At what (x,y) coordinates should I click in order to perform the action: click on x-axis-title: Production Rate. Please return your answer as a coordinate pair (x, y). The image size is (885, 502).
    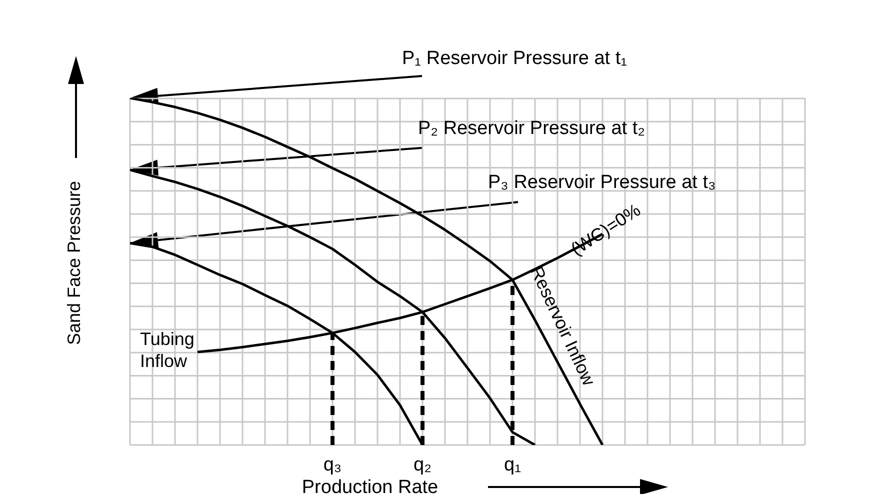
    Looking at the image, I should click on (370, 487).